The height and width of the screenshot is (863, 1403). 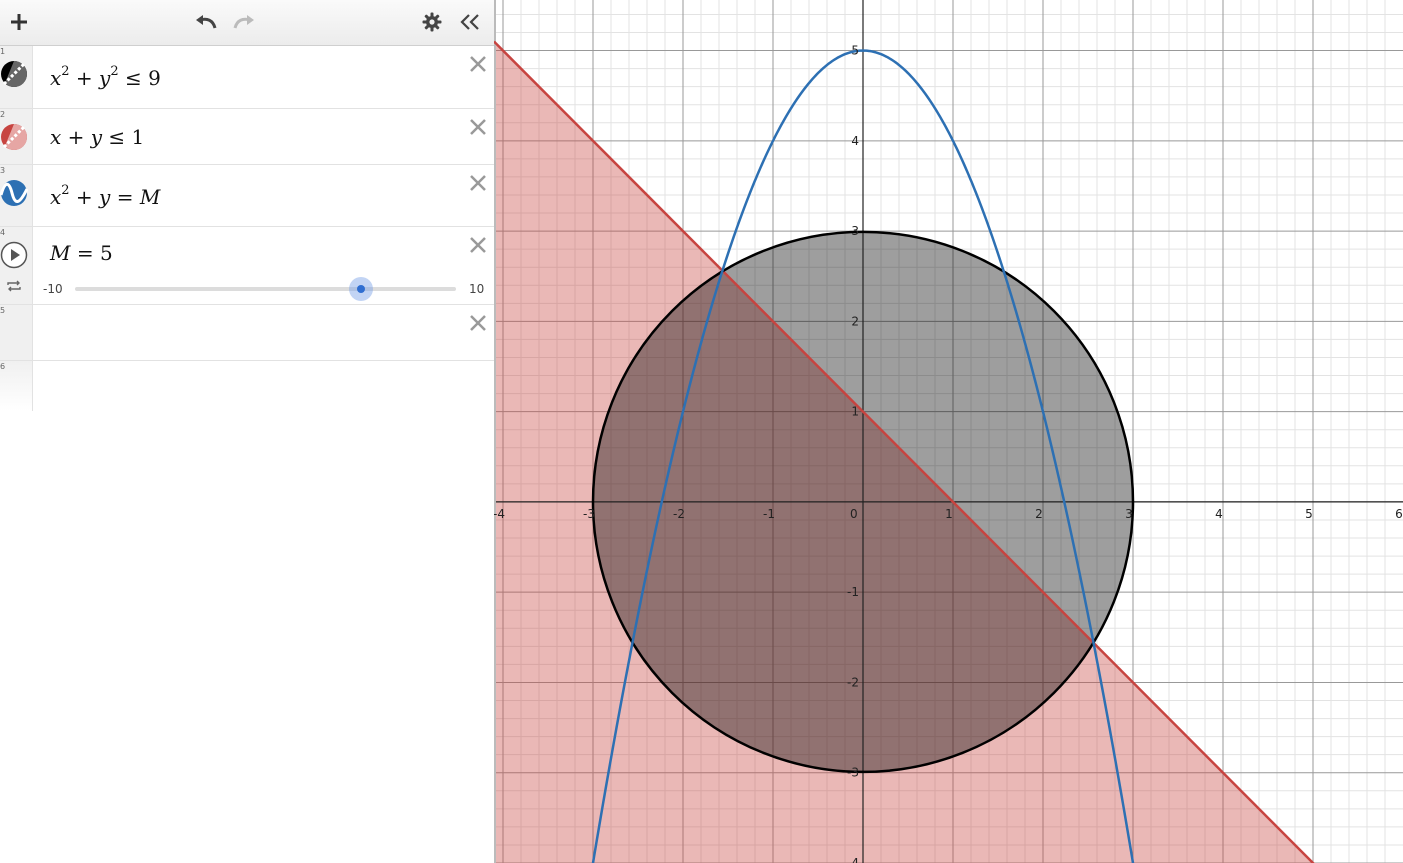 I want to click on x-tick-label: -2, so click(x=679, y=514).